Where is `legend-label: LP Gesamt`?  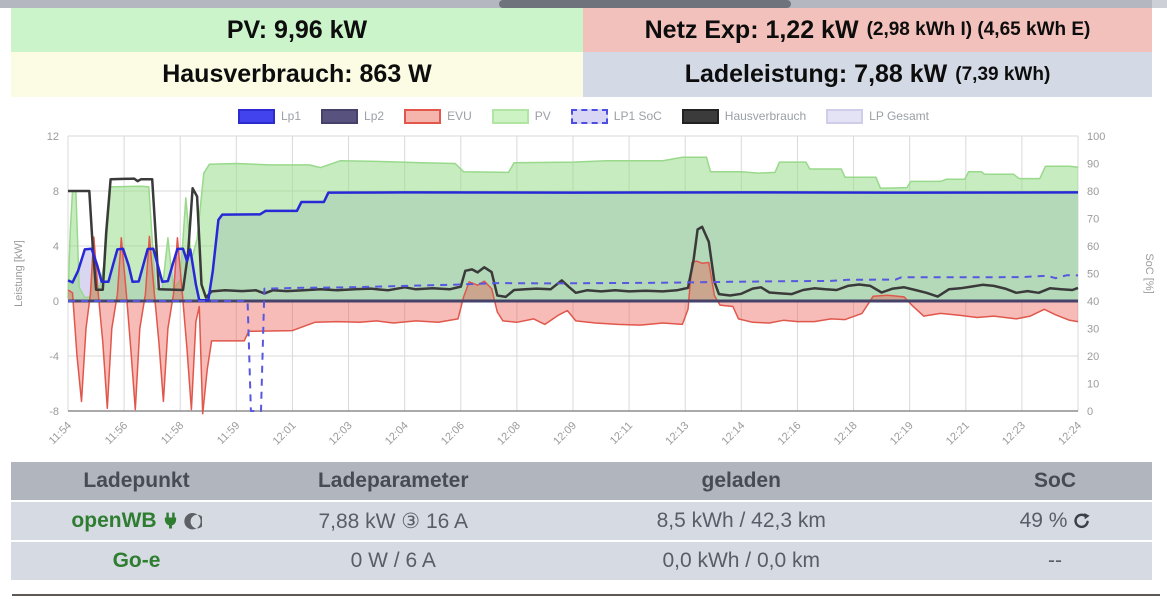
legend-label: LP Gesamt is located at coordinates (899, 116).